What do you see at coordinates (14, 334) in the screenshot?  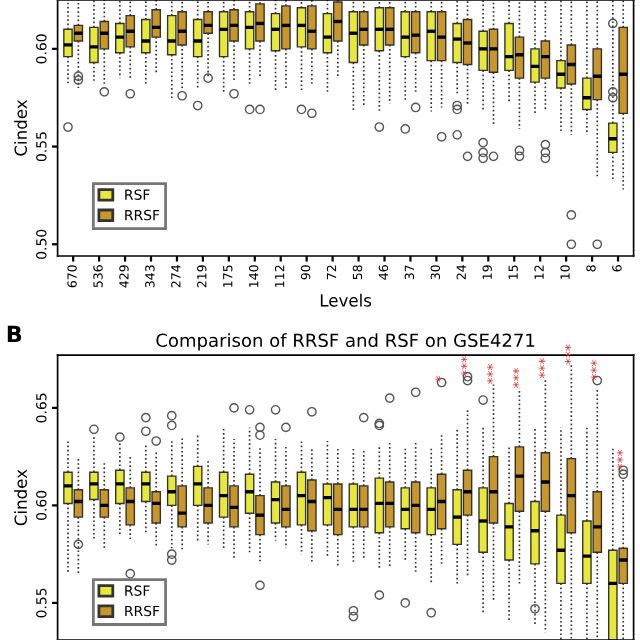 I see `text: B` at bounding box center [14, 334].